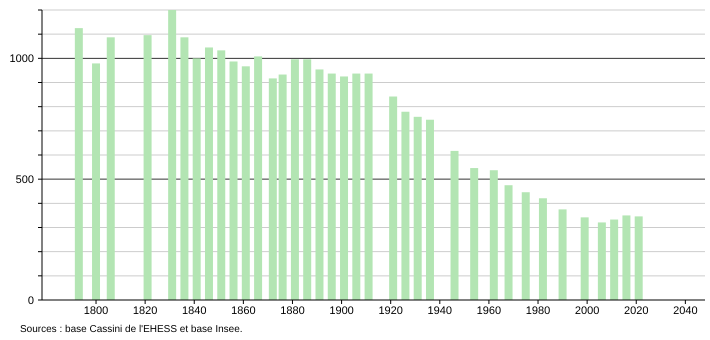 This screenshot has height=340, width=710. What do you see at coordinates (685, 311) in the screenshot?
I see `x-tick-label: 2040` at bounding box center [685, 311].